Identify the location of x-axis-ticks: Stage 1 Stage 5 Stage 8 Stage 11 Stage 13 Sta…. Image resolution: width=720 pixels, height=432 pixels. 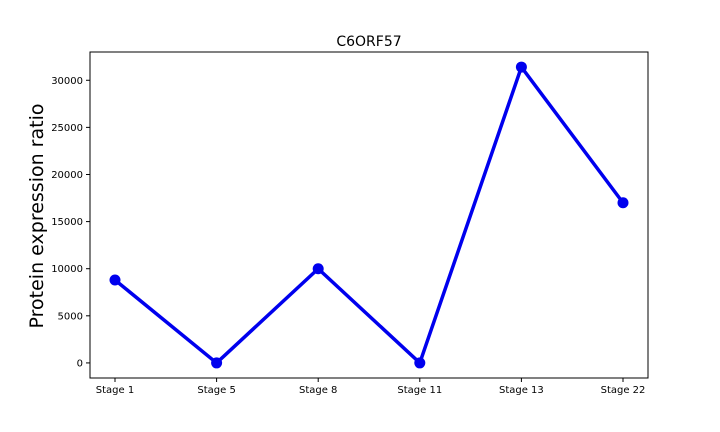
(371, 387).